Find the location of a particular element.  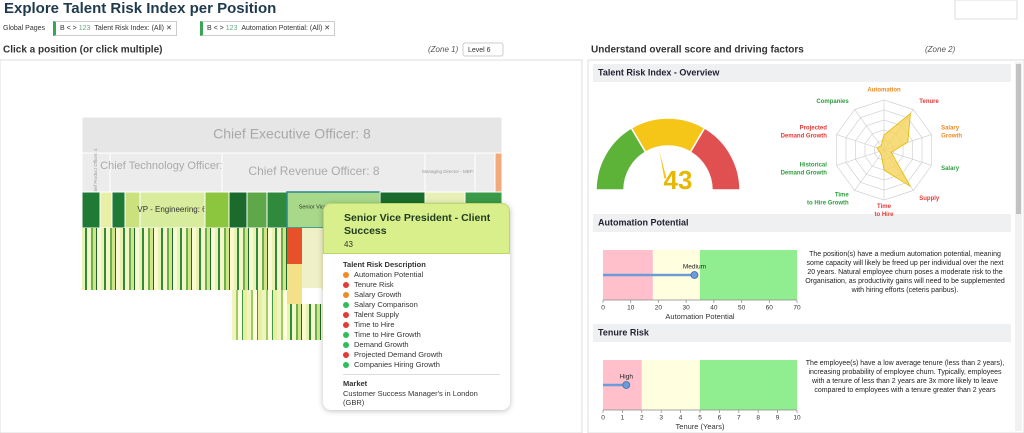

tooltip-item: Automation Potential is located at coordinates (421, 275).